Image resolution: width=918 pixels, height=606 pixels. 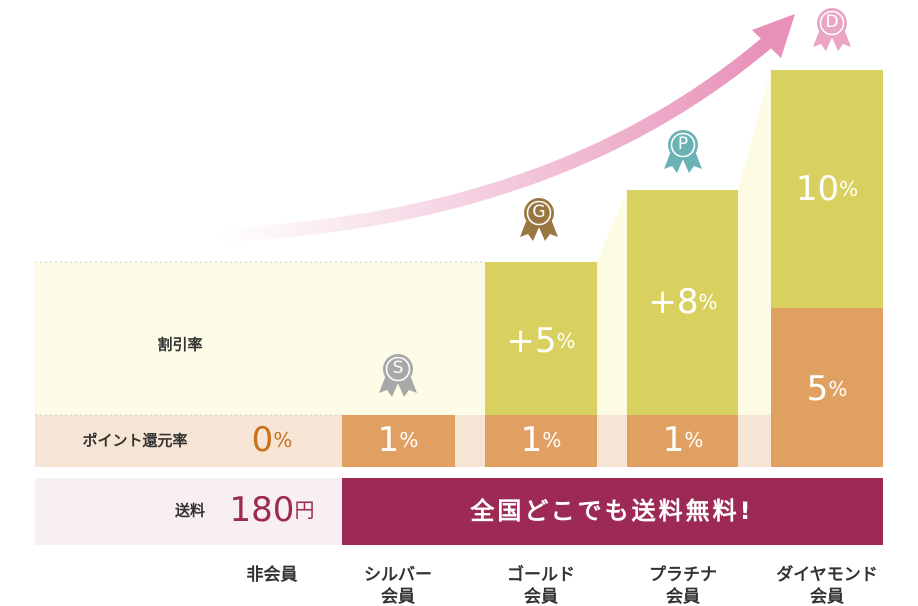 I want to click on badge: G, so click(x=539, y=219).